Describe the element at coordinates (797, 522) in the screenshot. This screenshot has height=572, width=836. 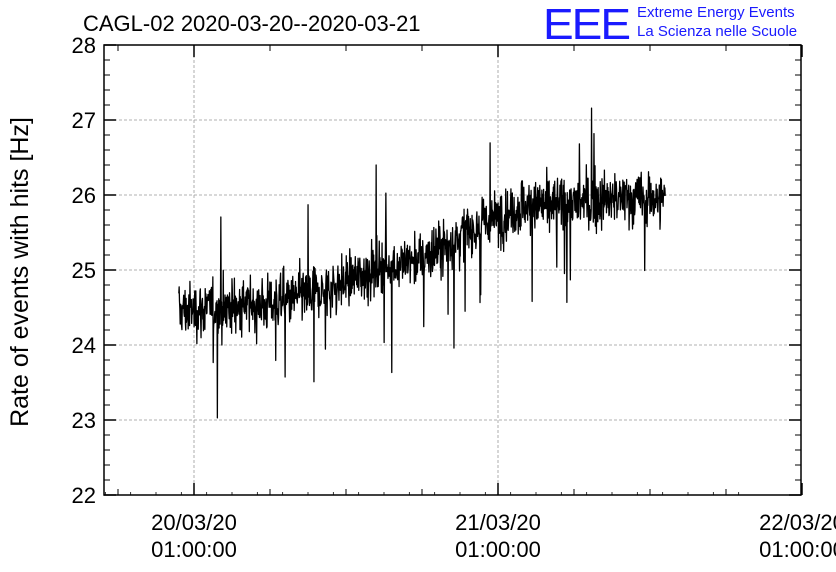
I see `x-tick-label-date: 22/03/20` at that location.